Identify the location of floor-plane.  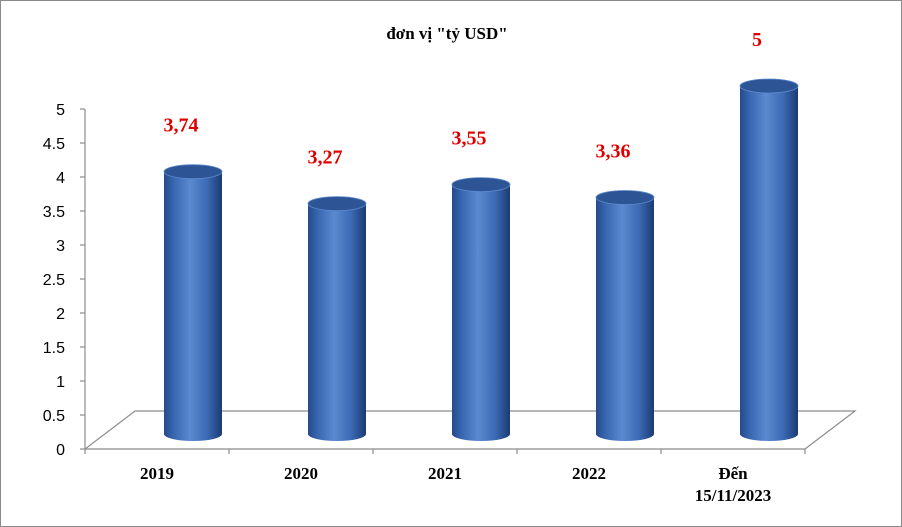
(470, 430).